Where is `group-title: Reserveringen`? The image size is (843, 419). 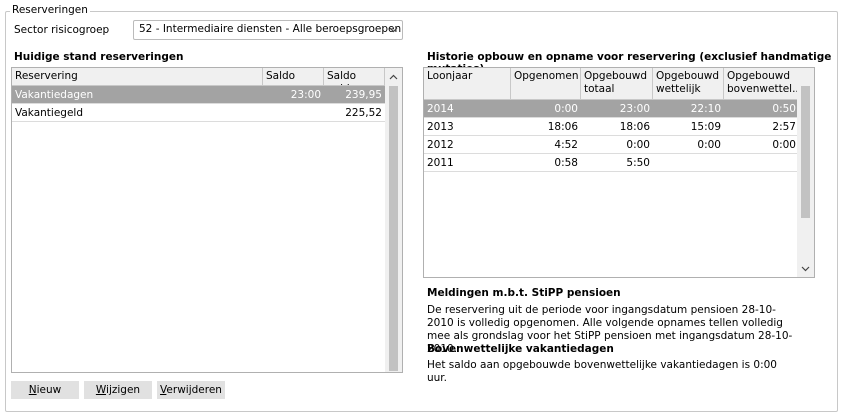
group-title: Reserveringen is located at coordinates (50, 10).